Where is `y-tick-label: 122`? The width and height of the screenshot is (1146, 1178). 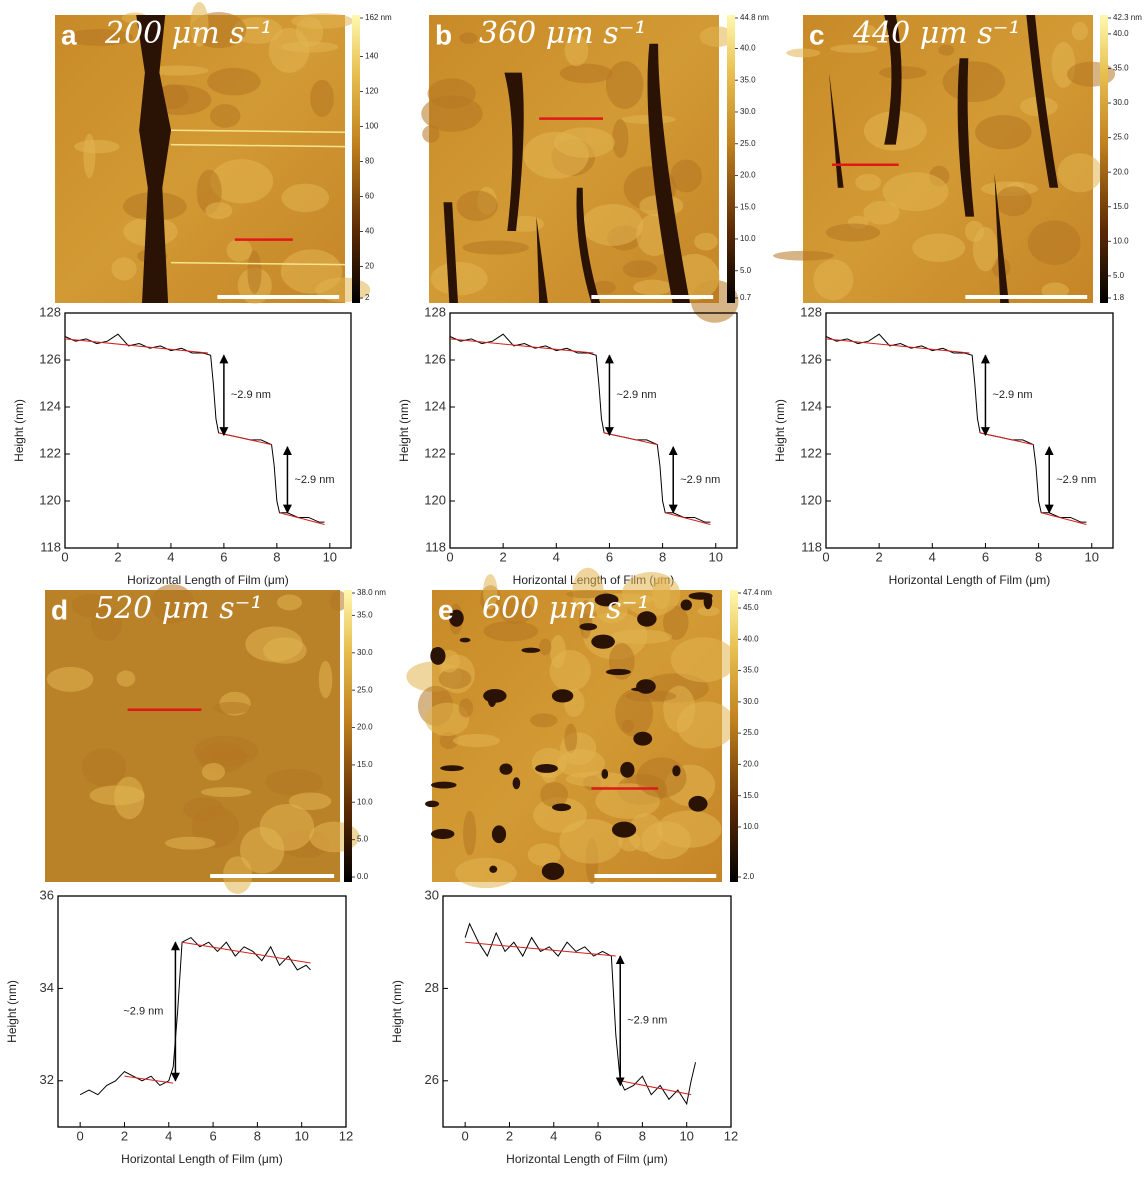 y-tick-label: 122 is located at coordinates (50, 452).